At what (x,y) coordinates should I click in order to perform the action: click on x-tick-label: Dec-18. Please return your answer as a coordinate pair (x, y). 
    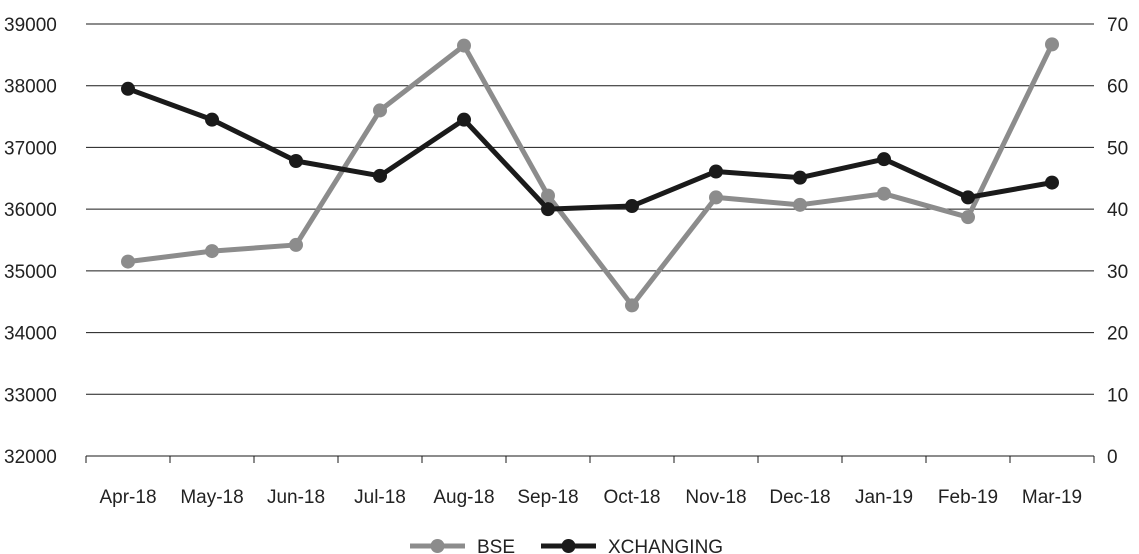
    Looking at the image, I should click on (799, 497).